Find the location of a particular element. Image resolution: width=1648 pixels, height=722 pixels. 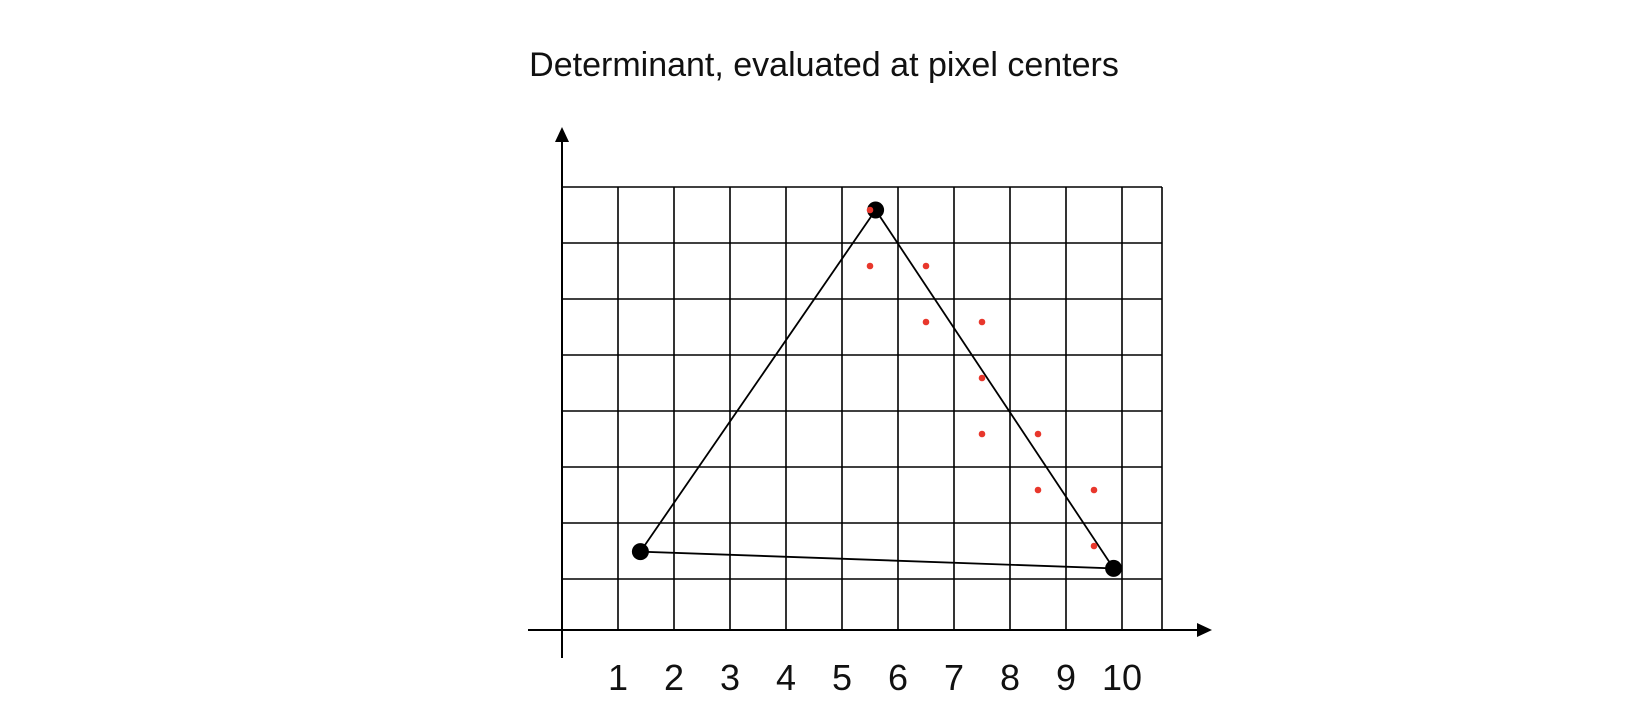

x-tick-label: 1 is located at coordinates (618, 677).